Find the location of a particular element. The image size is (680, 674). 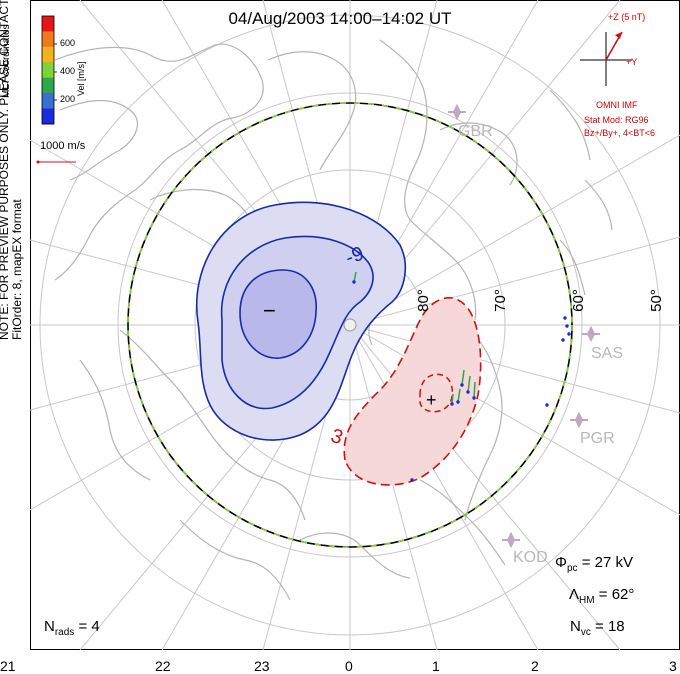

stat-n-vc: Nvc = 18 is located at coordinates (597, 628).